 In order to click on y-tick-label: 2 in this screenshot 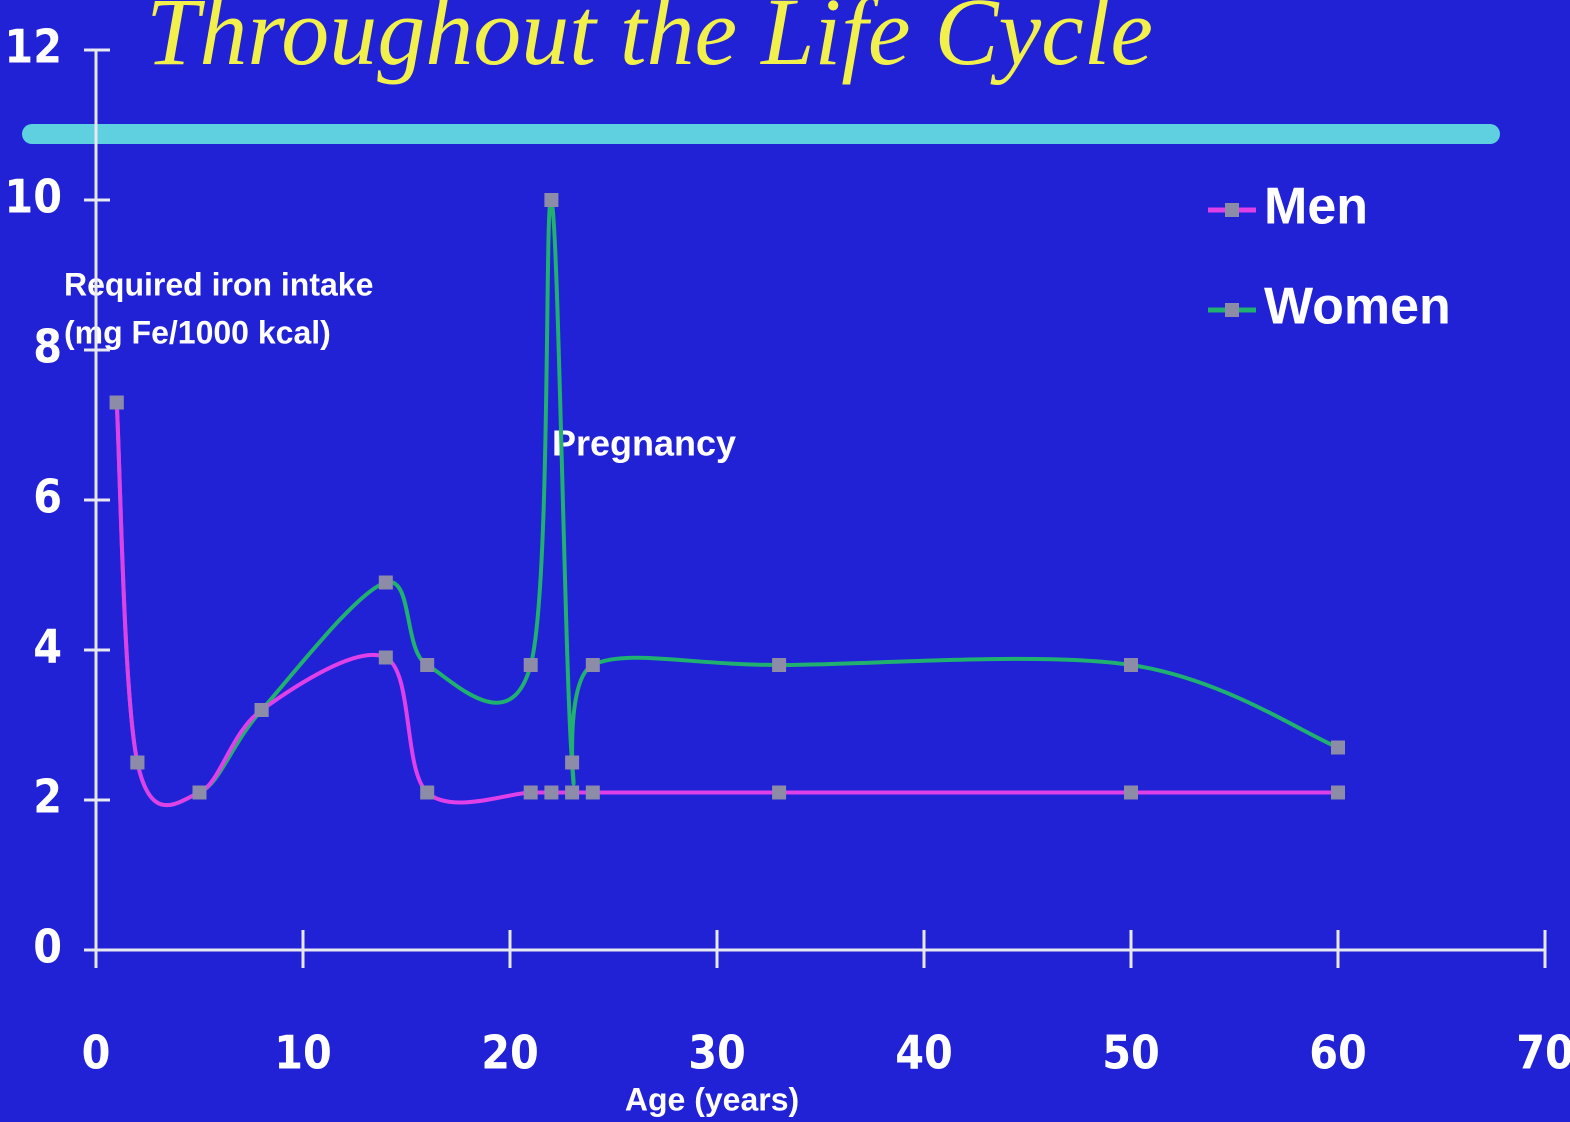, I will do `click(47, 797)`.